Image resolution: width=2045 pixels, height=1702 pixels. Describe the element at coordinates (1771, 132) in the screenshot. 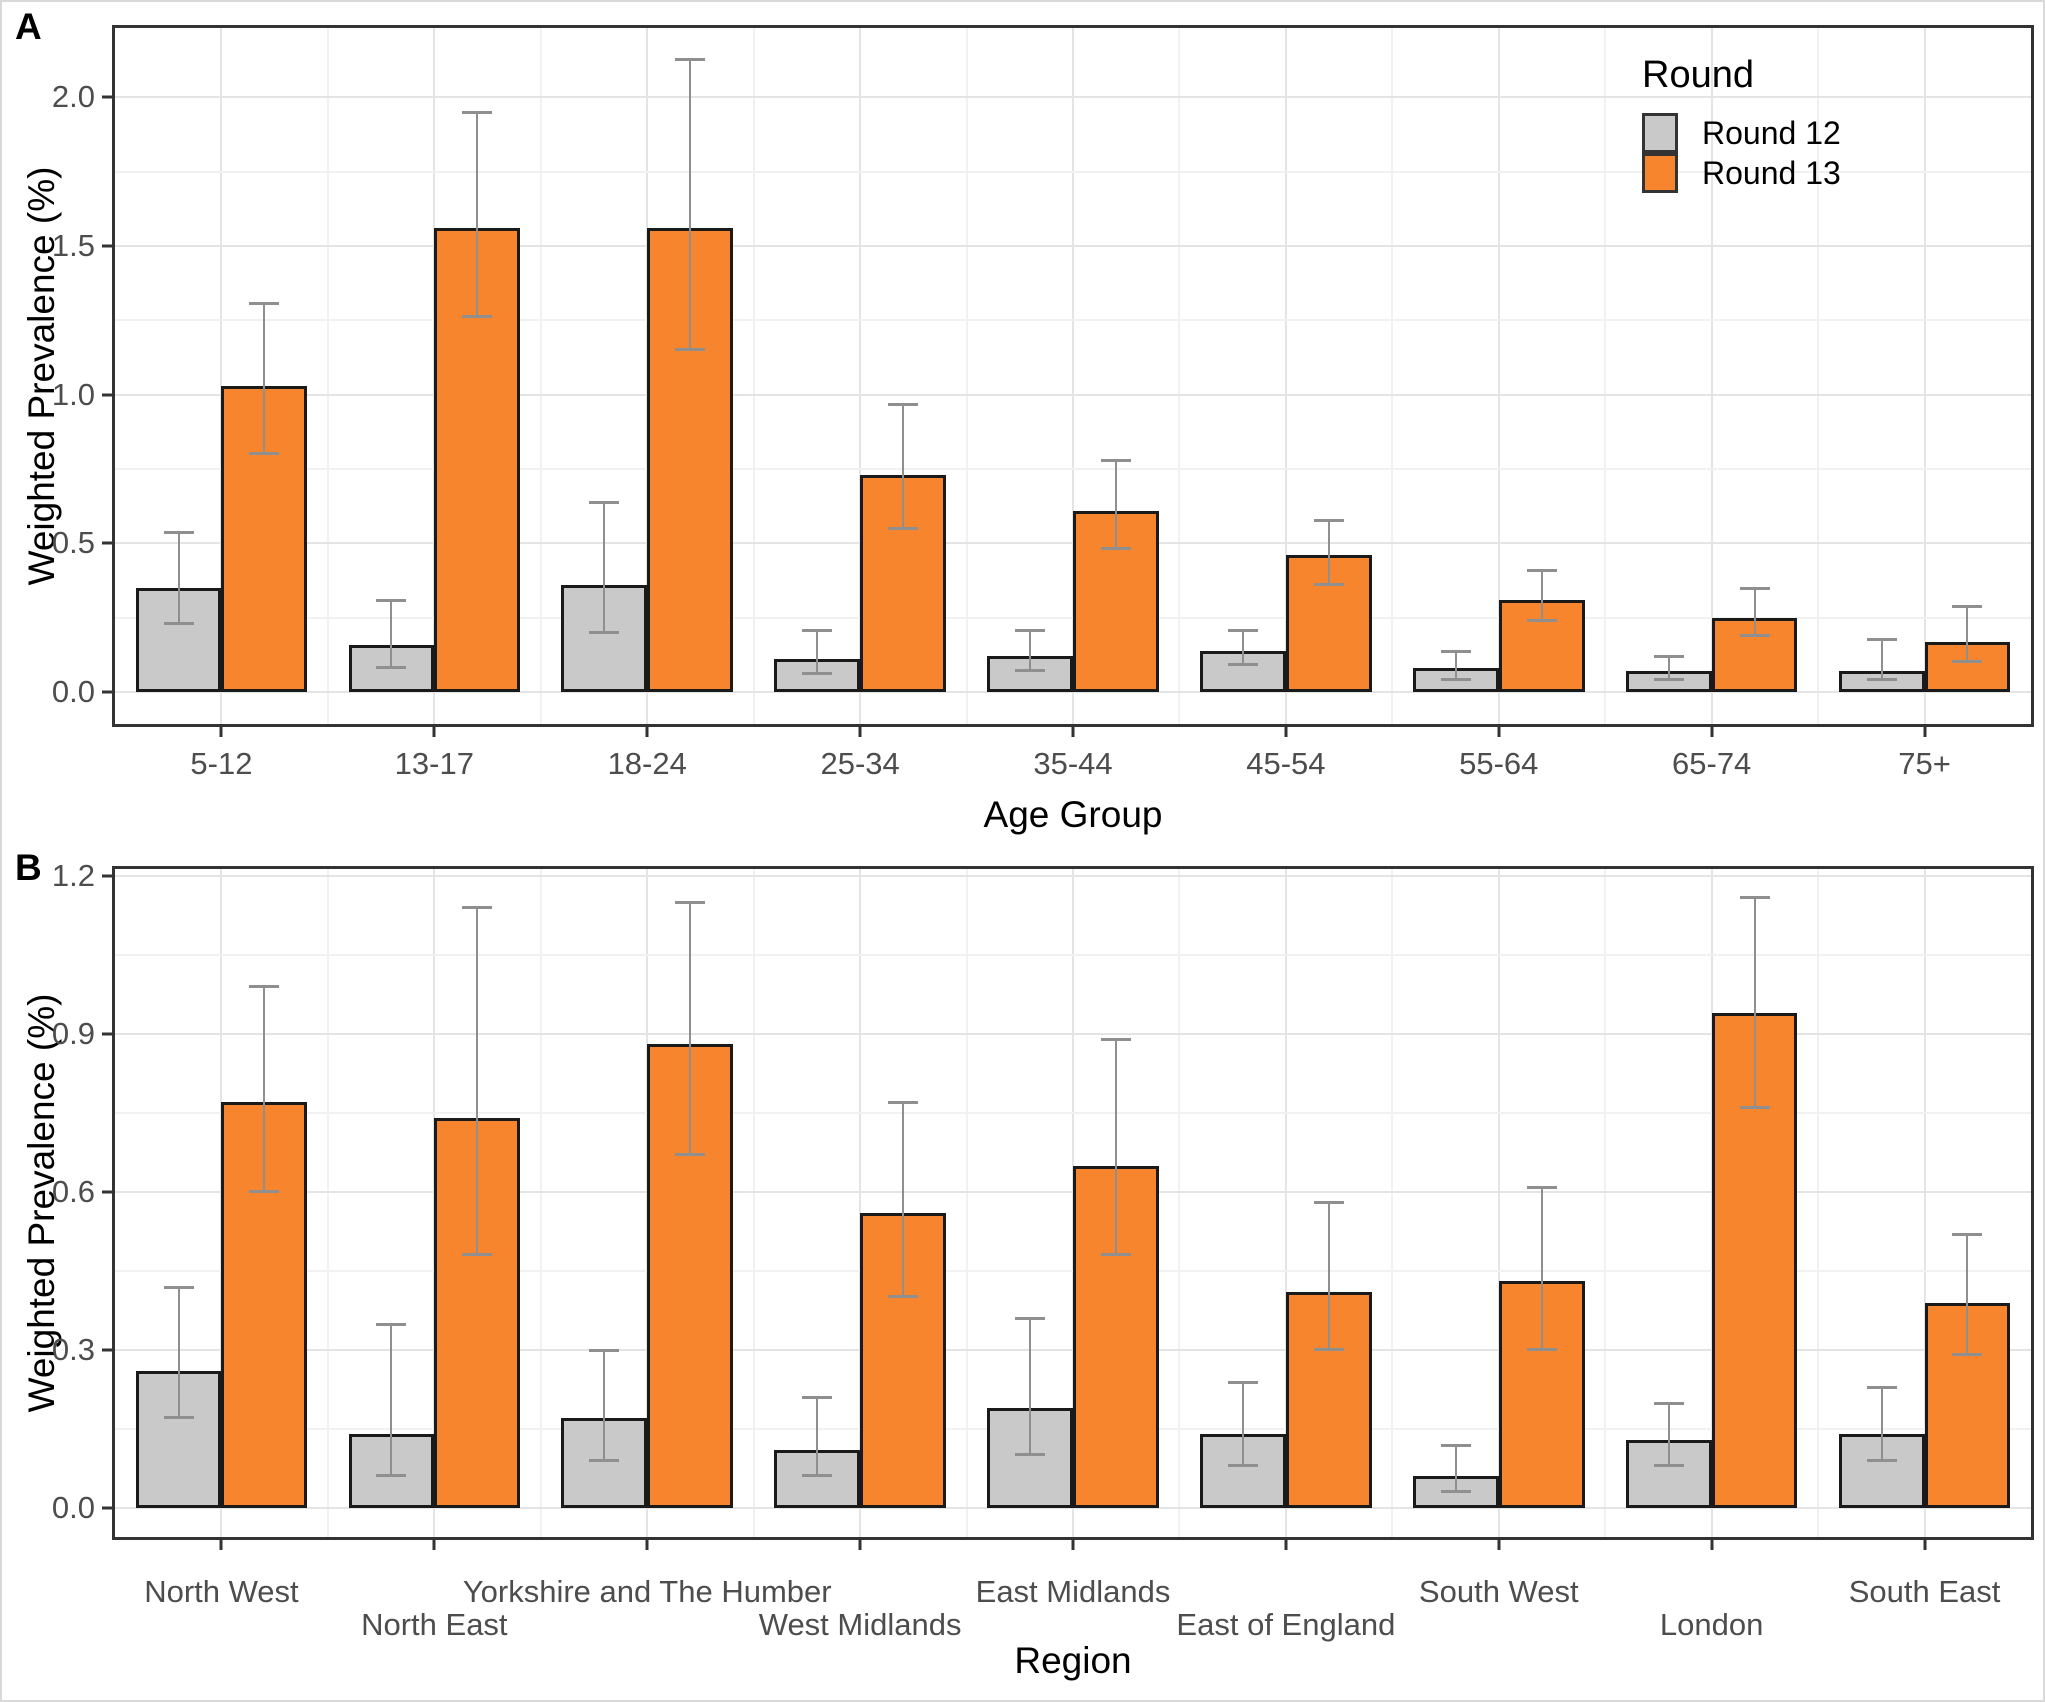

I see `legend-item-label: Round 12` at that location.